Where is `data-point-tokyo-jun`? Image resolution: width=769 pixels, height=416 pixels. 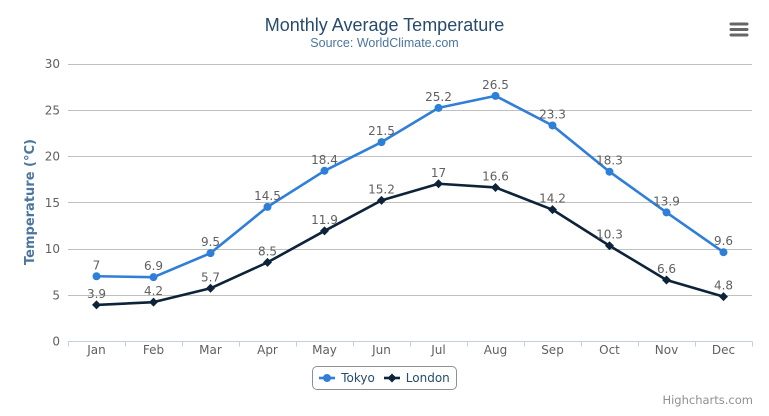 data-point-tokyo-jun is located at coordinates (381, 142).